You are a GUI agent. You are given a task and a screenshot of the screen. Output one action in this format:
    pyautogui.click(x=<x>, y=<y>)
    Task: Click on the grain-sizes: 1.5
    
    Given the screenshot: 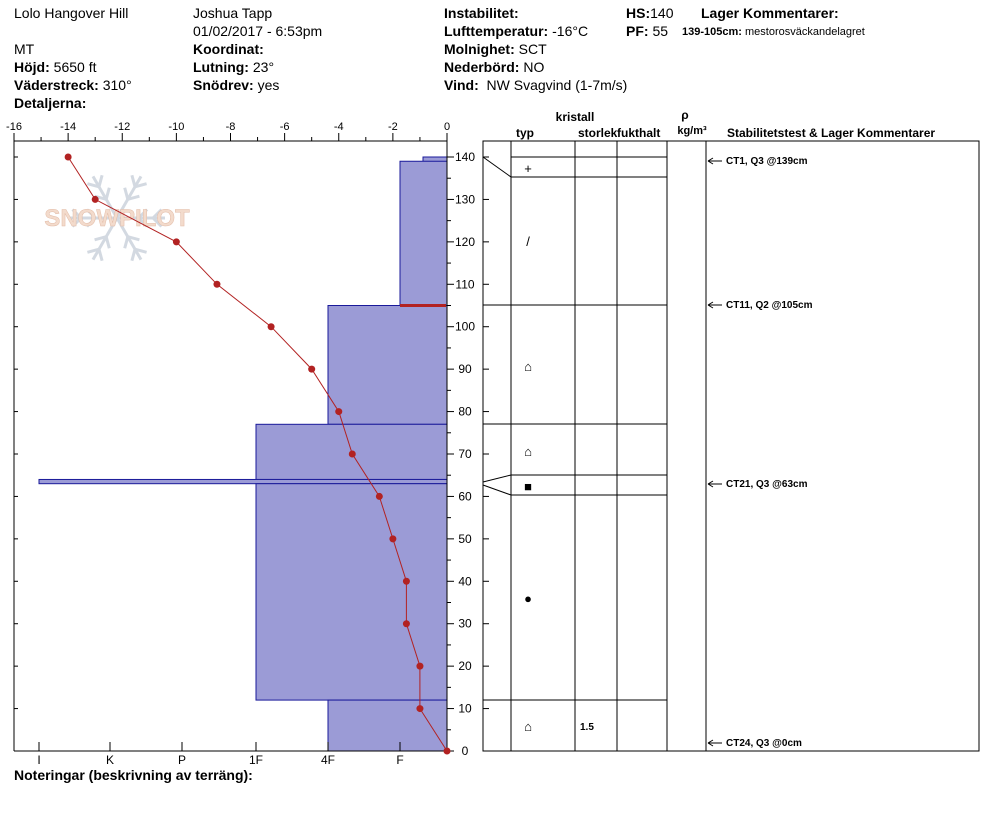 What is the action you would take?
    pyautogui.click(x=587, y=727)
    